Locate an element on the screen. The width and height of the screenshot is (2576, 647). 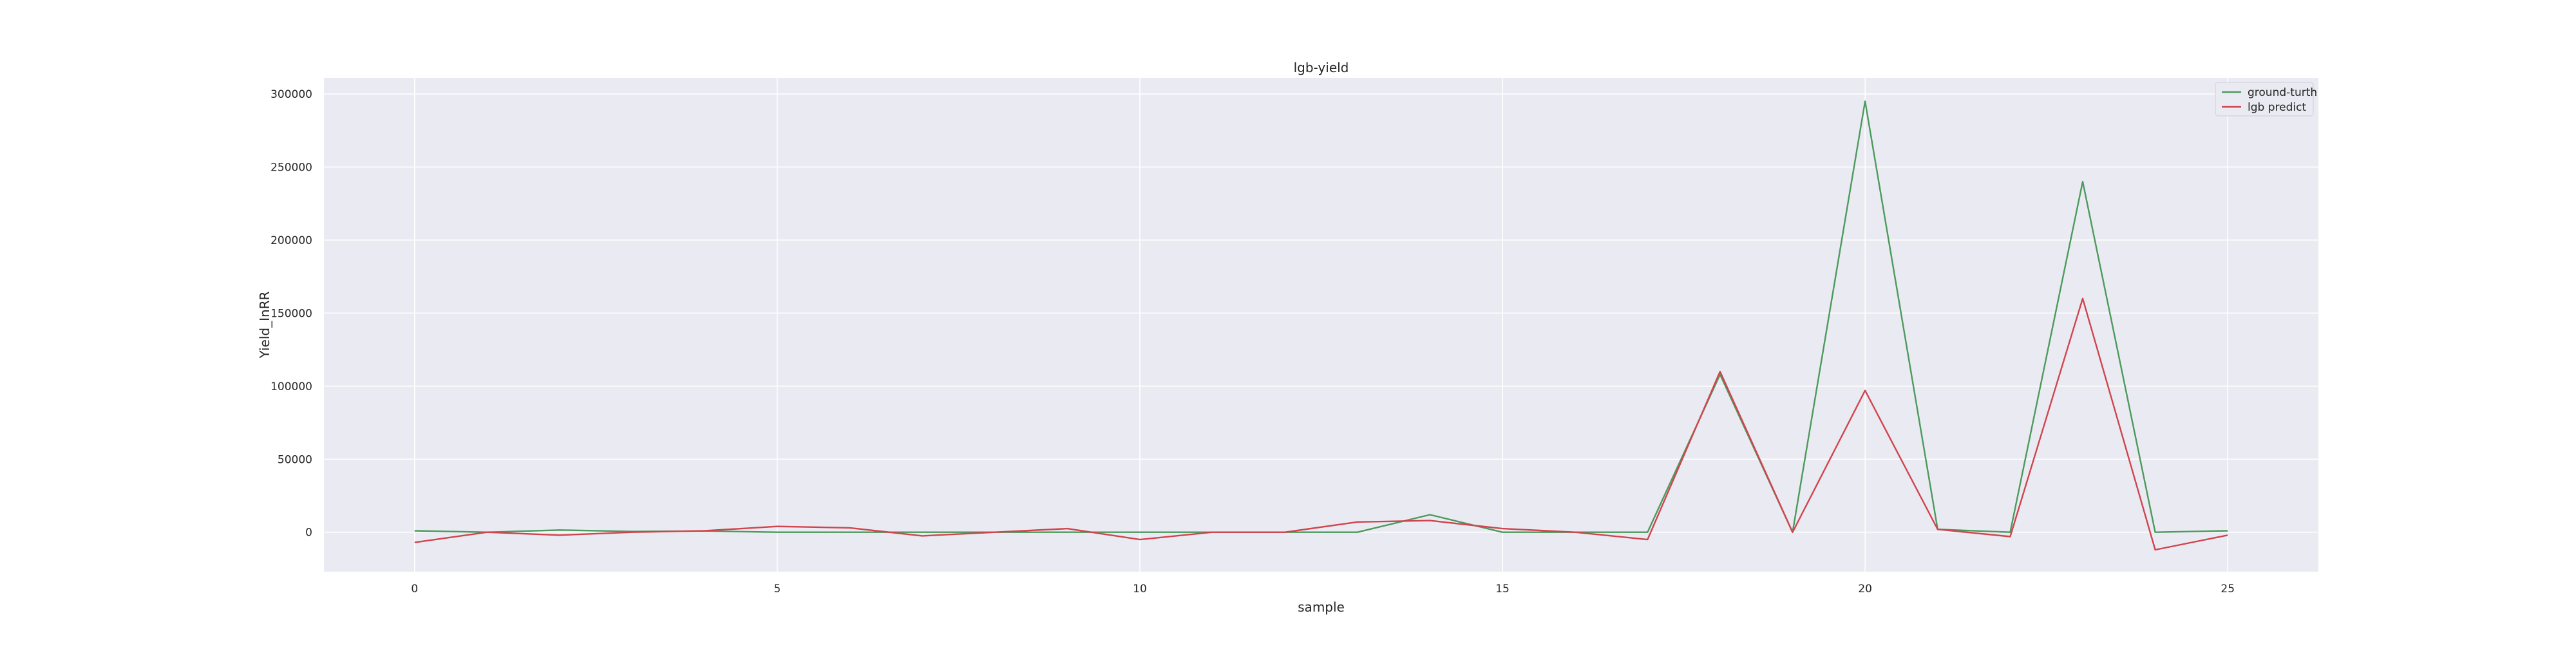
y-tick-label: 300000 is located at coordinates (291, 95).